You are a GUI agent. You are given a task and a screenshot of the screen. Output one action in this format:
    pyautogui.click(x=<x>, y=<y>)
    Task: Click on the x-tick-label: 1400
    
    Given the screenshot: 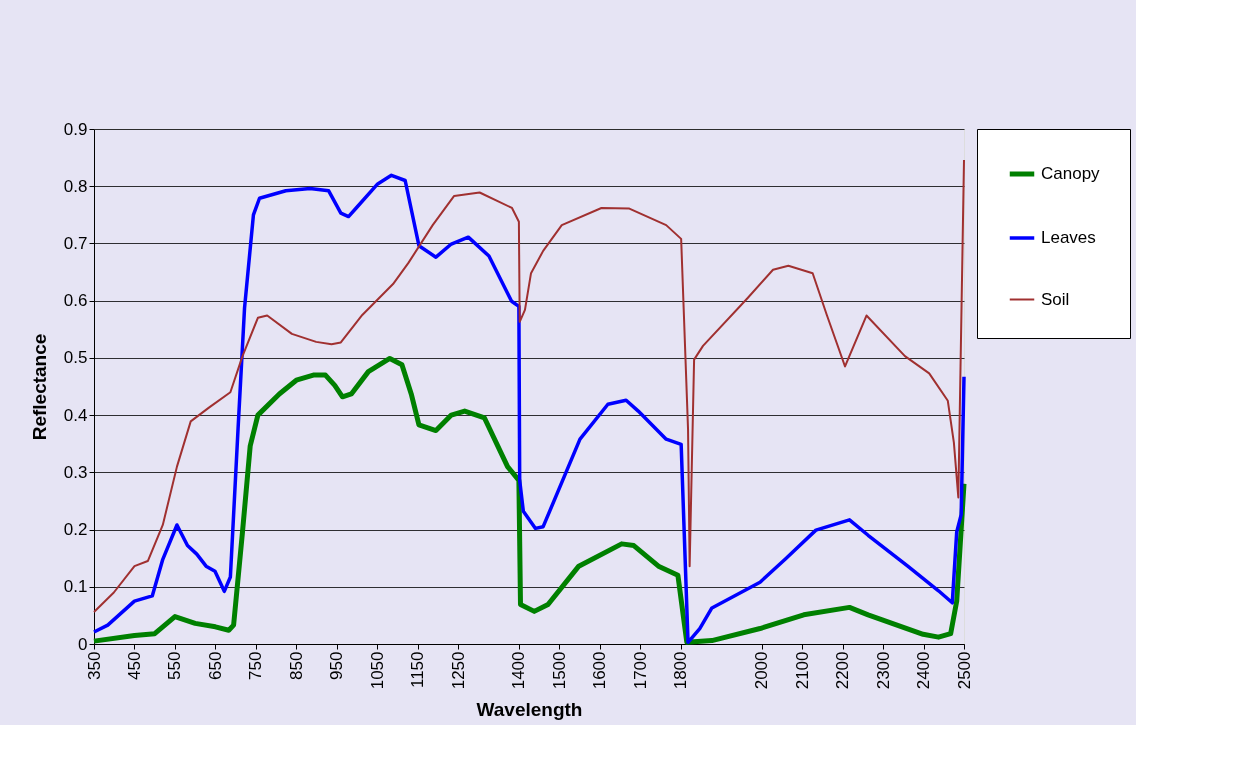 What is the action you would take?
    pyautogui.click(x=519, y=670)
    